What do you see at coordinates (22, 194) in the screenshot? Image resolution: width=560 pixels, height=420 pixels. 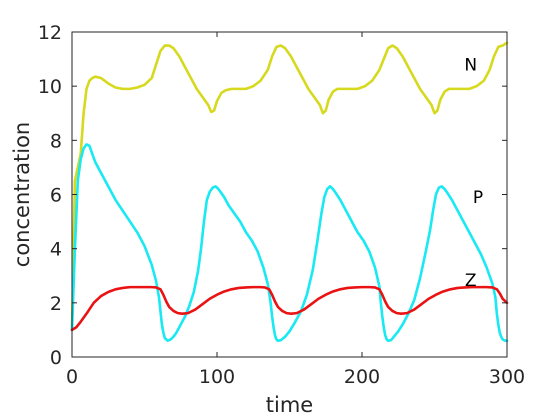 I see `y-axis-label: concentration` at bounding box center [22, 194].